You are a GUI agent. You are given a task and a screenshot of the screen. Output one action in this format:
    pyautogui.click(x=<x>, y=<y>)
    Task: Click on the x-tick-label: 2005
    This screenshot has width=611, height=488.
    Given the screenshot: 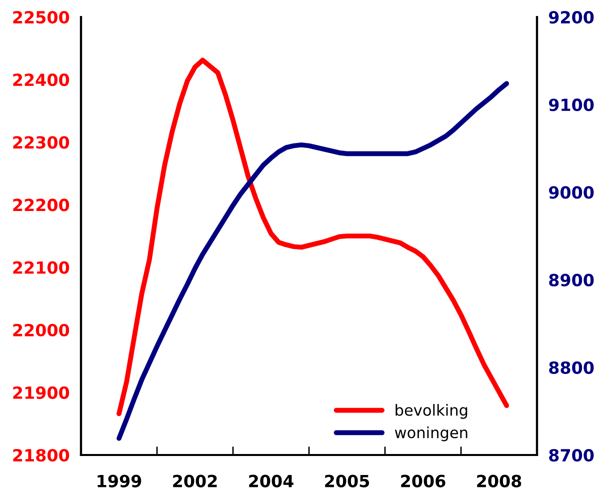 What is the action you would take?
    pyautogui.click(x=347, y=481)
    